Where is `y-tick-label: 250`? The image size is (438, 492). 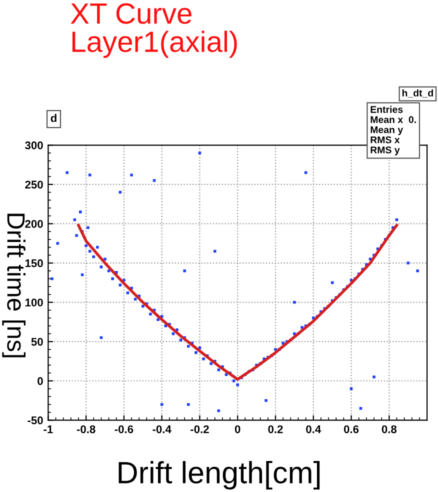
y-tick-label: 250 is located at coordinates (34, 184).